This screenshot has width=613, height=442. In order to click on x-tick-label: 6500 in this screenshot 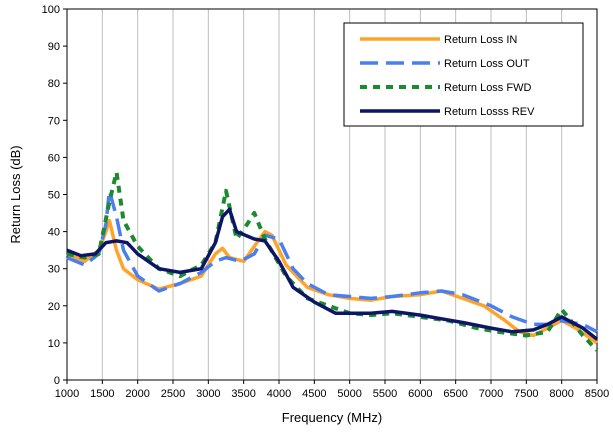, I will do `click(455, 394)`.